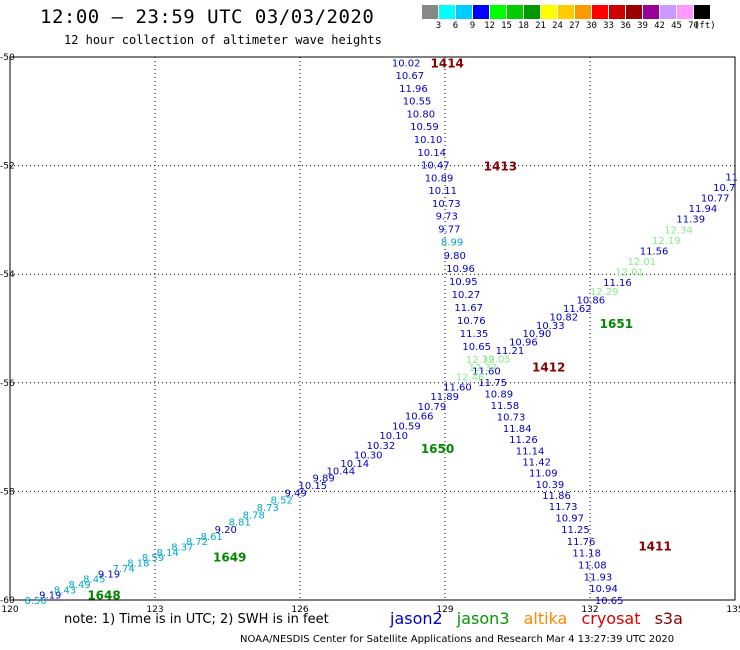 The height and width of the screenshot is (650, 740). I want to click on pass-number-label: 1648, so click(103, 596).